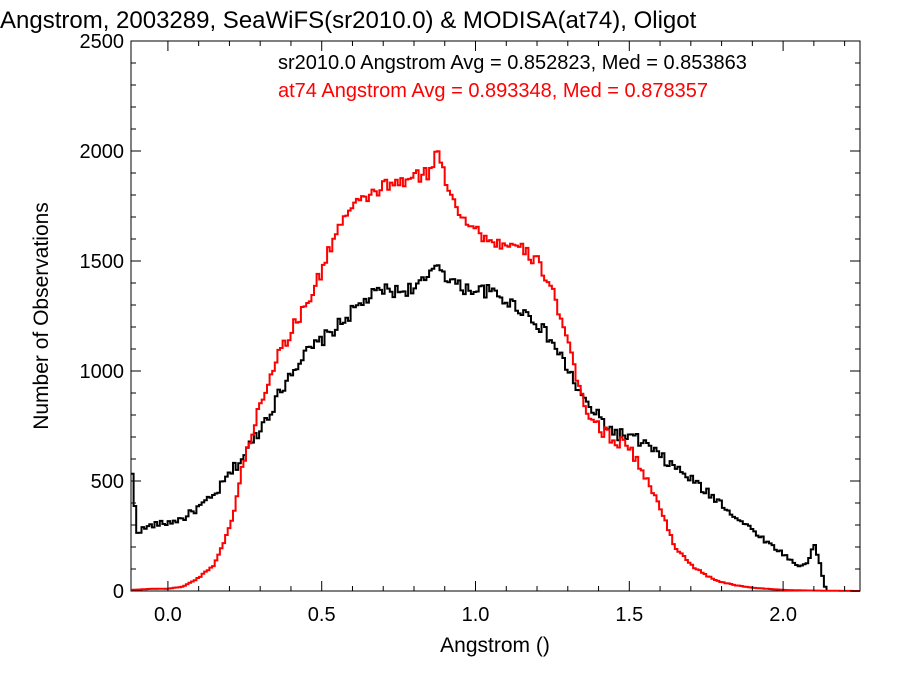  I want to click on y-tick-label: 2500, so click(102, 42).